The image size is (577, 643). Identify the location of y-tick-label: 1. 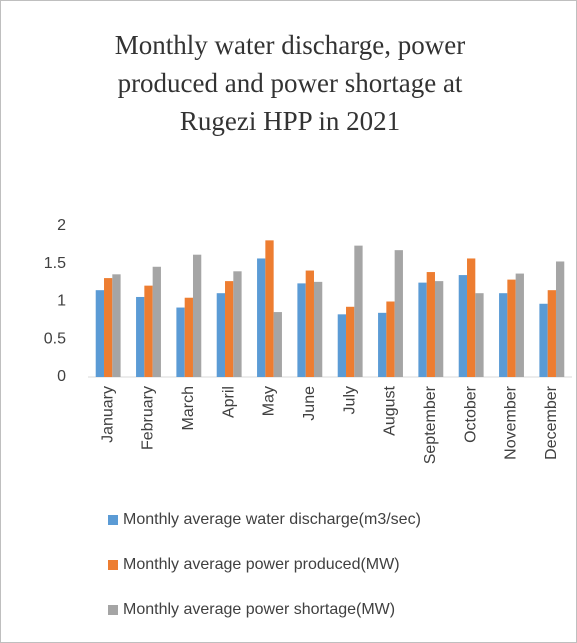
(61, 301).